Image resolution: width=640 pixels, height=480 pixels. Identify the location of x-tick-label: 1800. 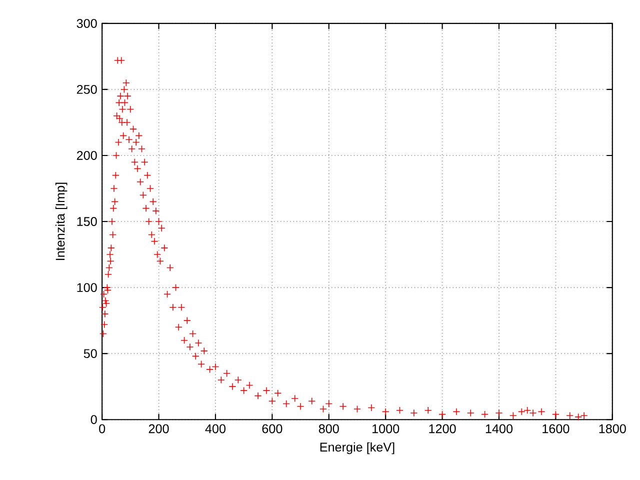
(612, 429).